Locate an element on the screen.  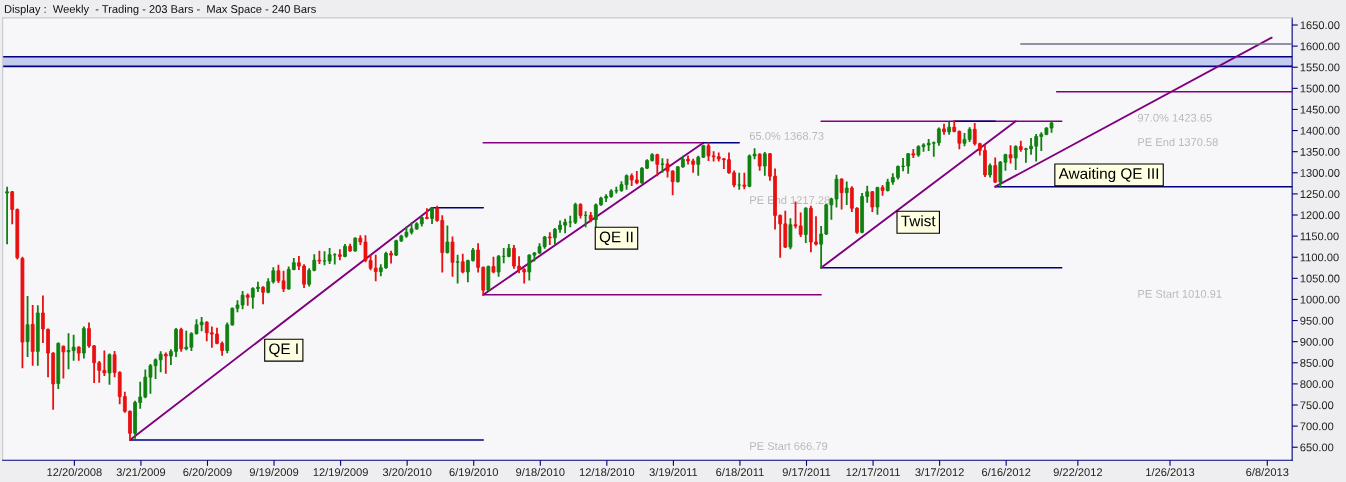
x-tick-label: 12/17/2011 is located at coordinates (873, 472).